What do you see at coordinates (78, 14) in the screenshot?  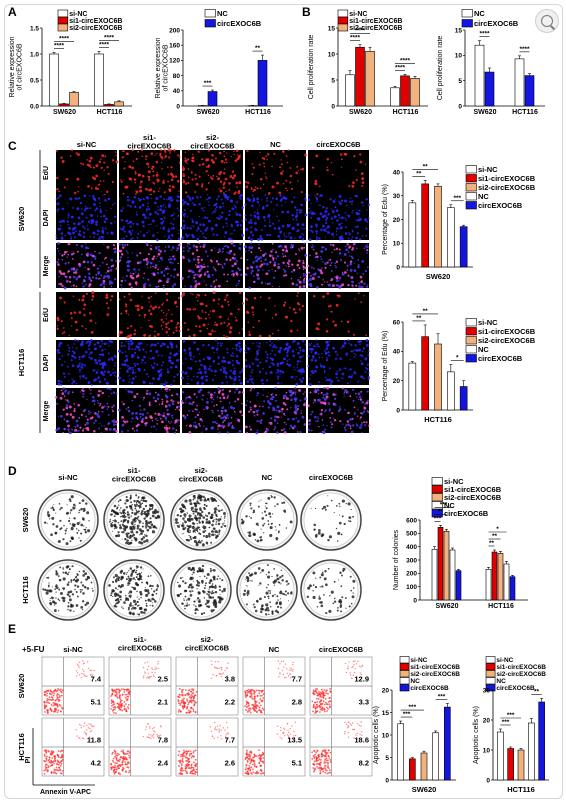 I see `legend-entry: si-NC` at bounding box center [78, 14].